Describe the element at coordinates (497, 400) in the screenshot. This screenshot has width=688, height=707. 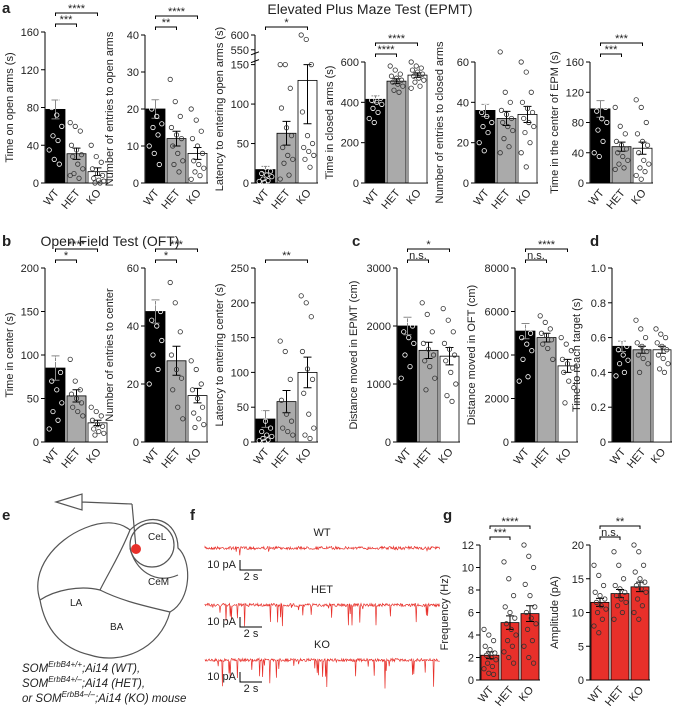
I see `y-tick-label: 2000` at that location.